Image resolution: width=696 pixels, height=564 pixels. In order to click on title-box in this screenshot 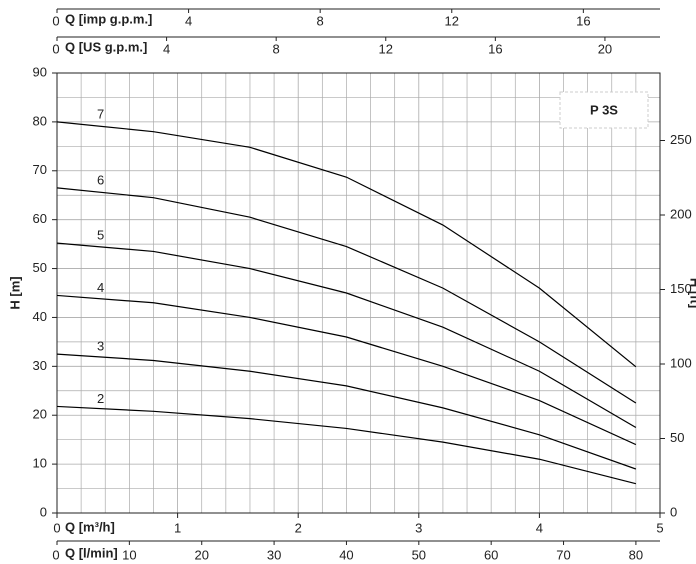, I will do `click(604, 110)`.